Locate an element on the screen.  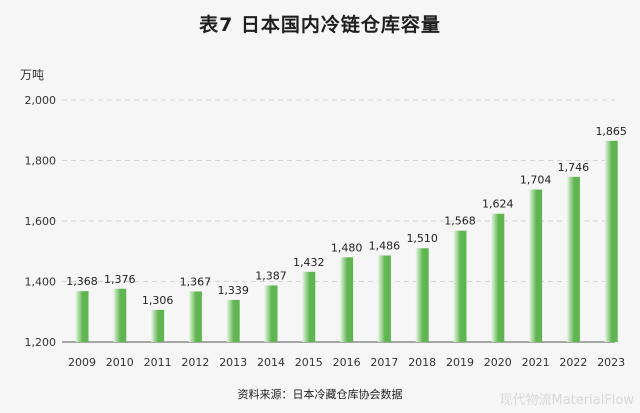
bar-2022 is located at coordinates (573, 259).